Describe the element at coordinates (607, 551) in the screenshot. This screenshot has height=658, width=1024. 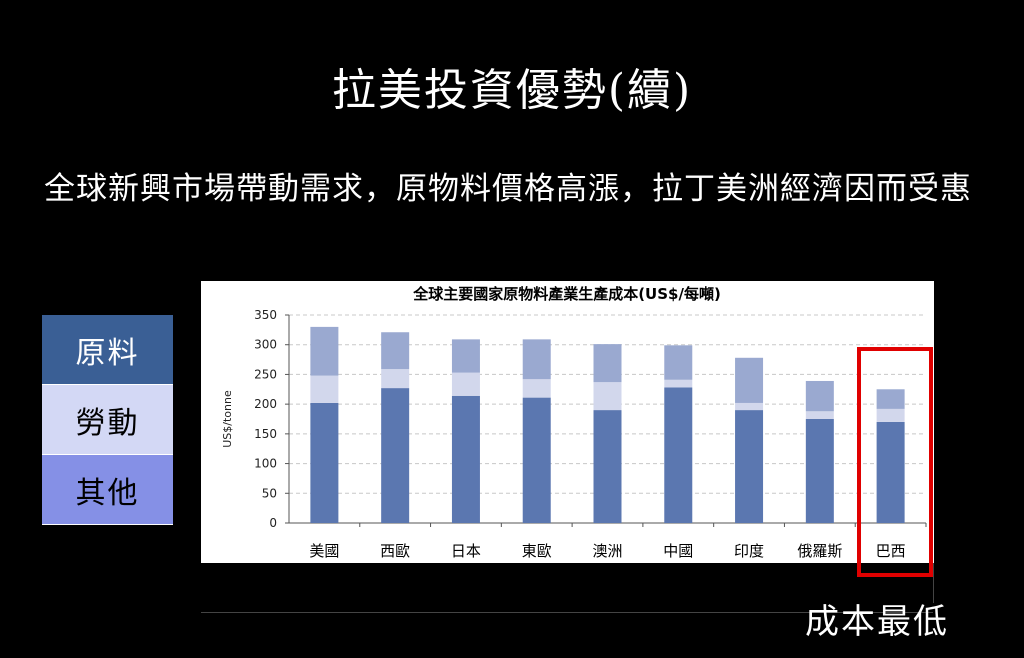
I see `x-tick-label: 澳洲` at that location.